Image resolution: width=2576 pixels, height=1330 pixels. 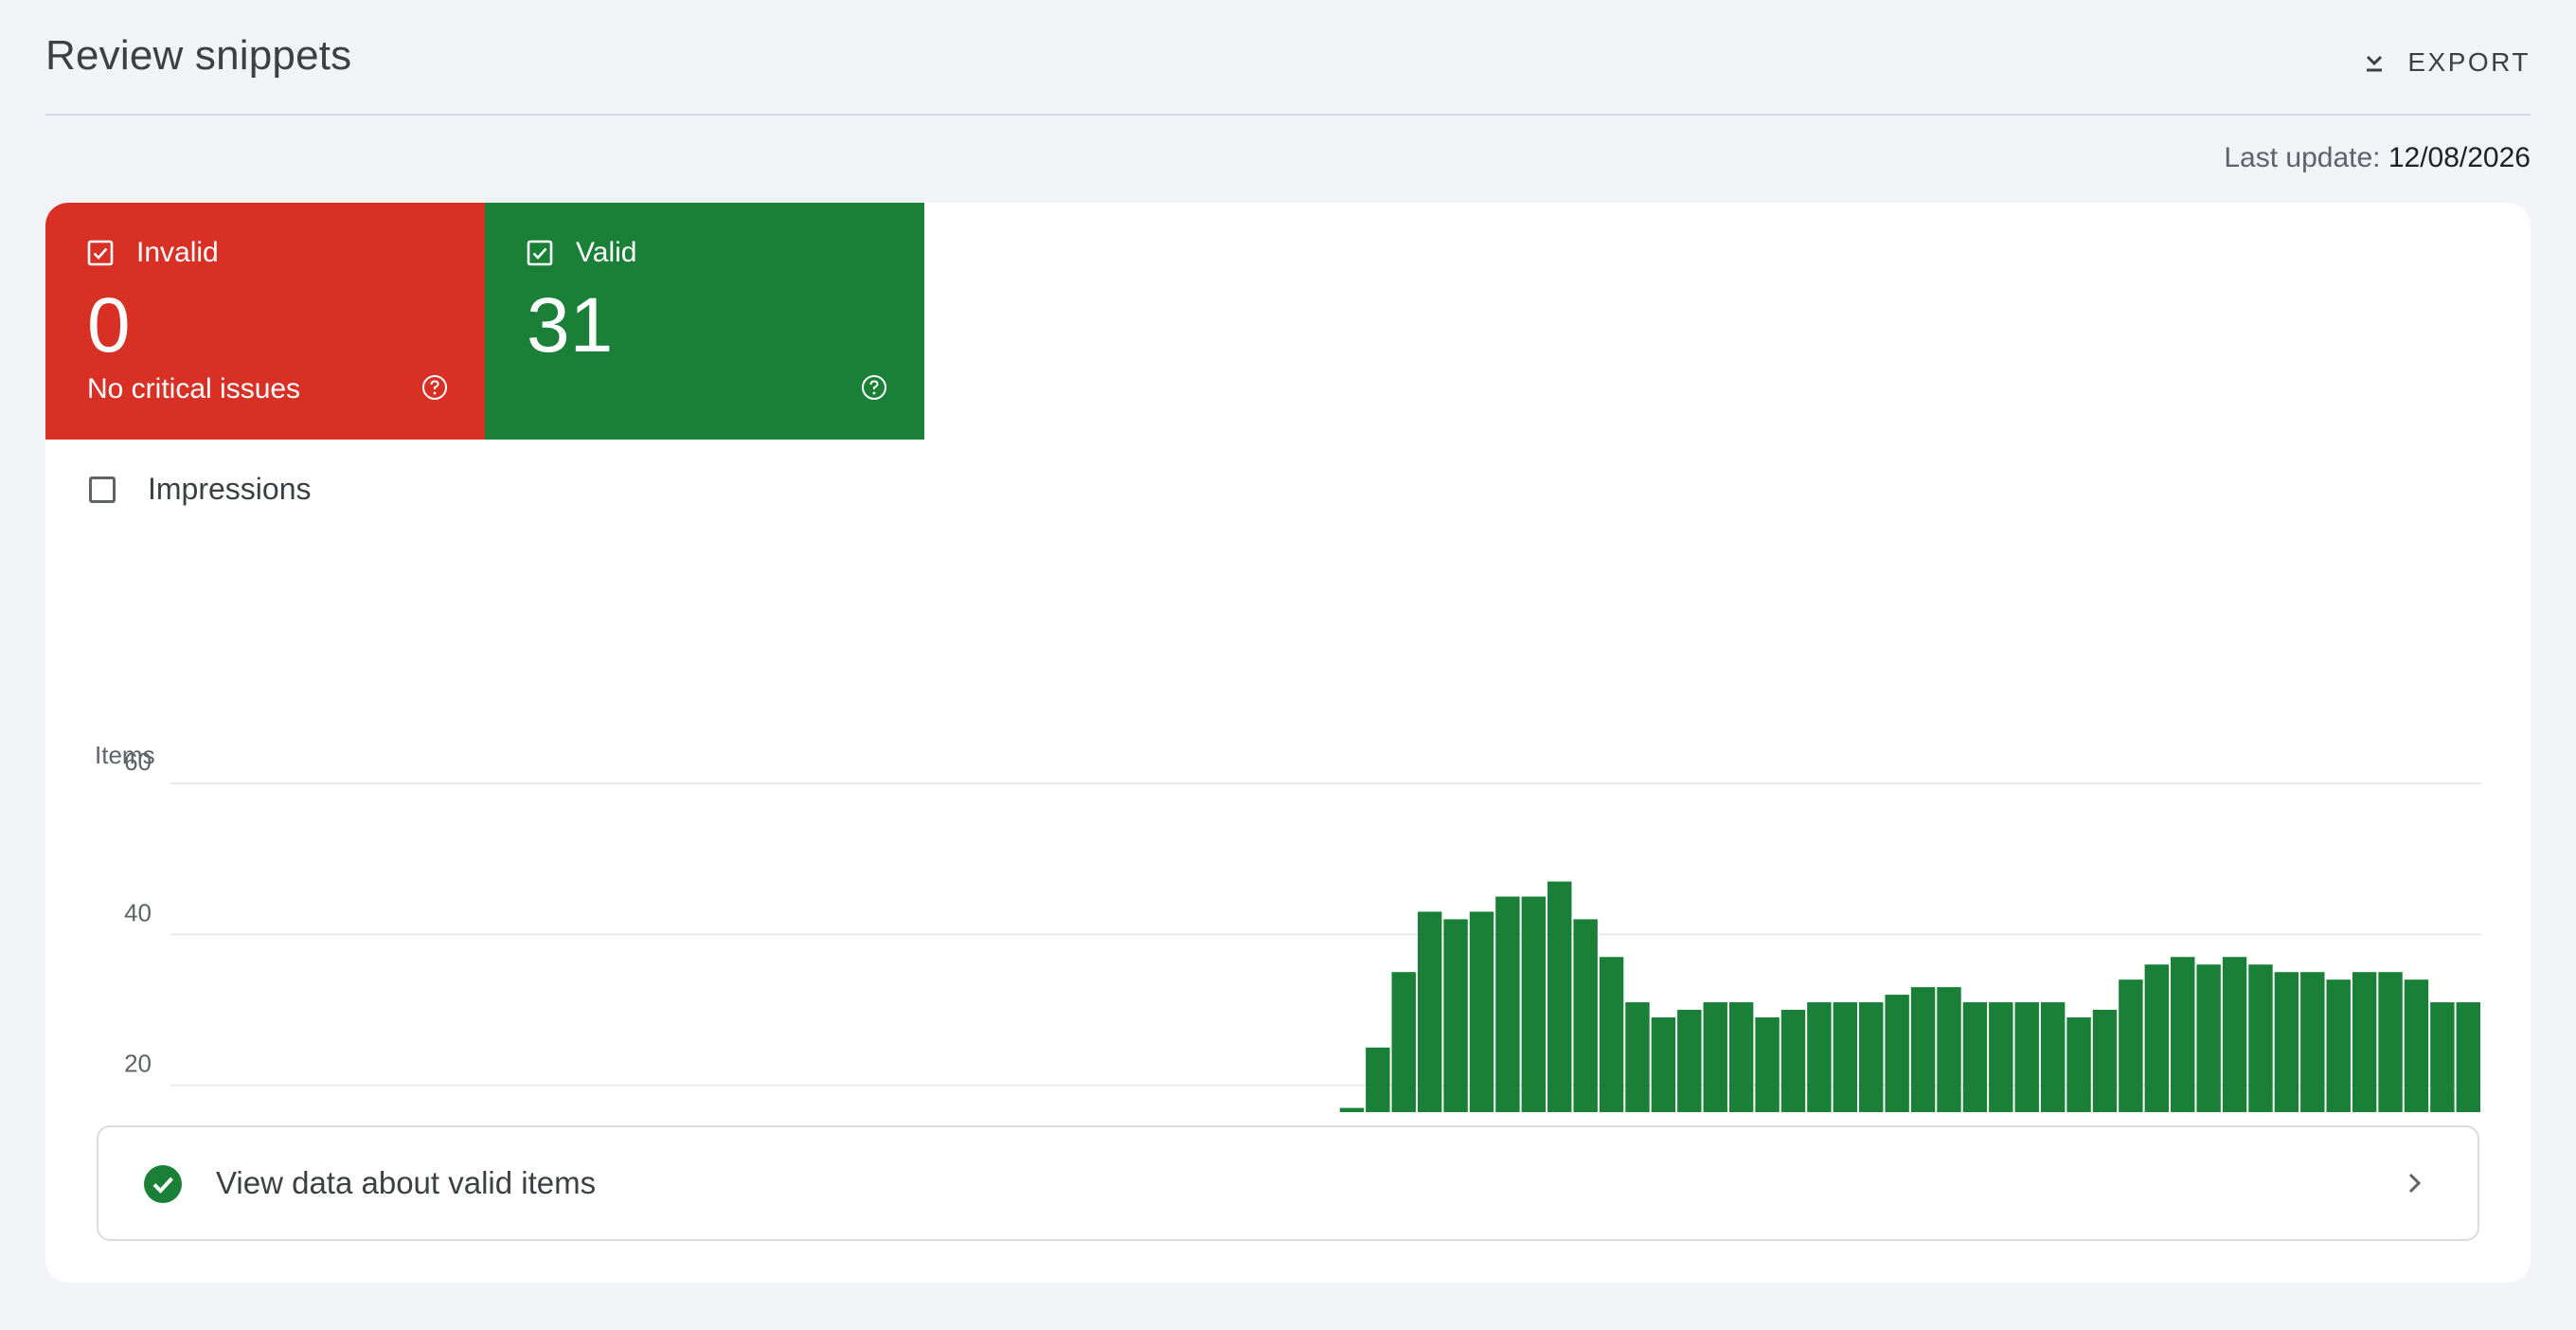 I want to click on invalid-count: 0, so click(x=109, y=325).